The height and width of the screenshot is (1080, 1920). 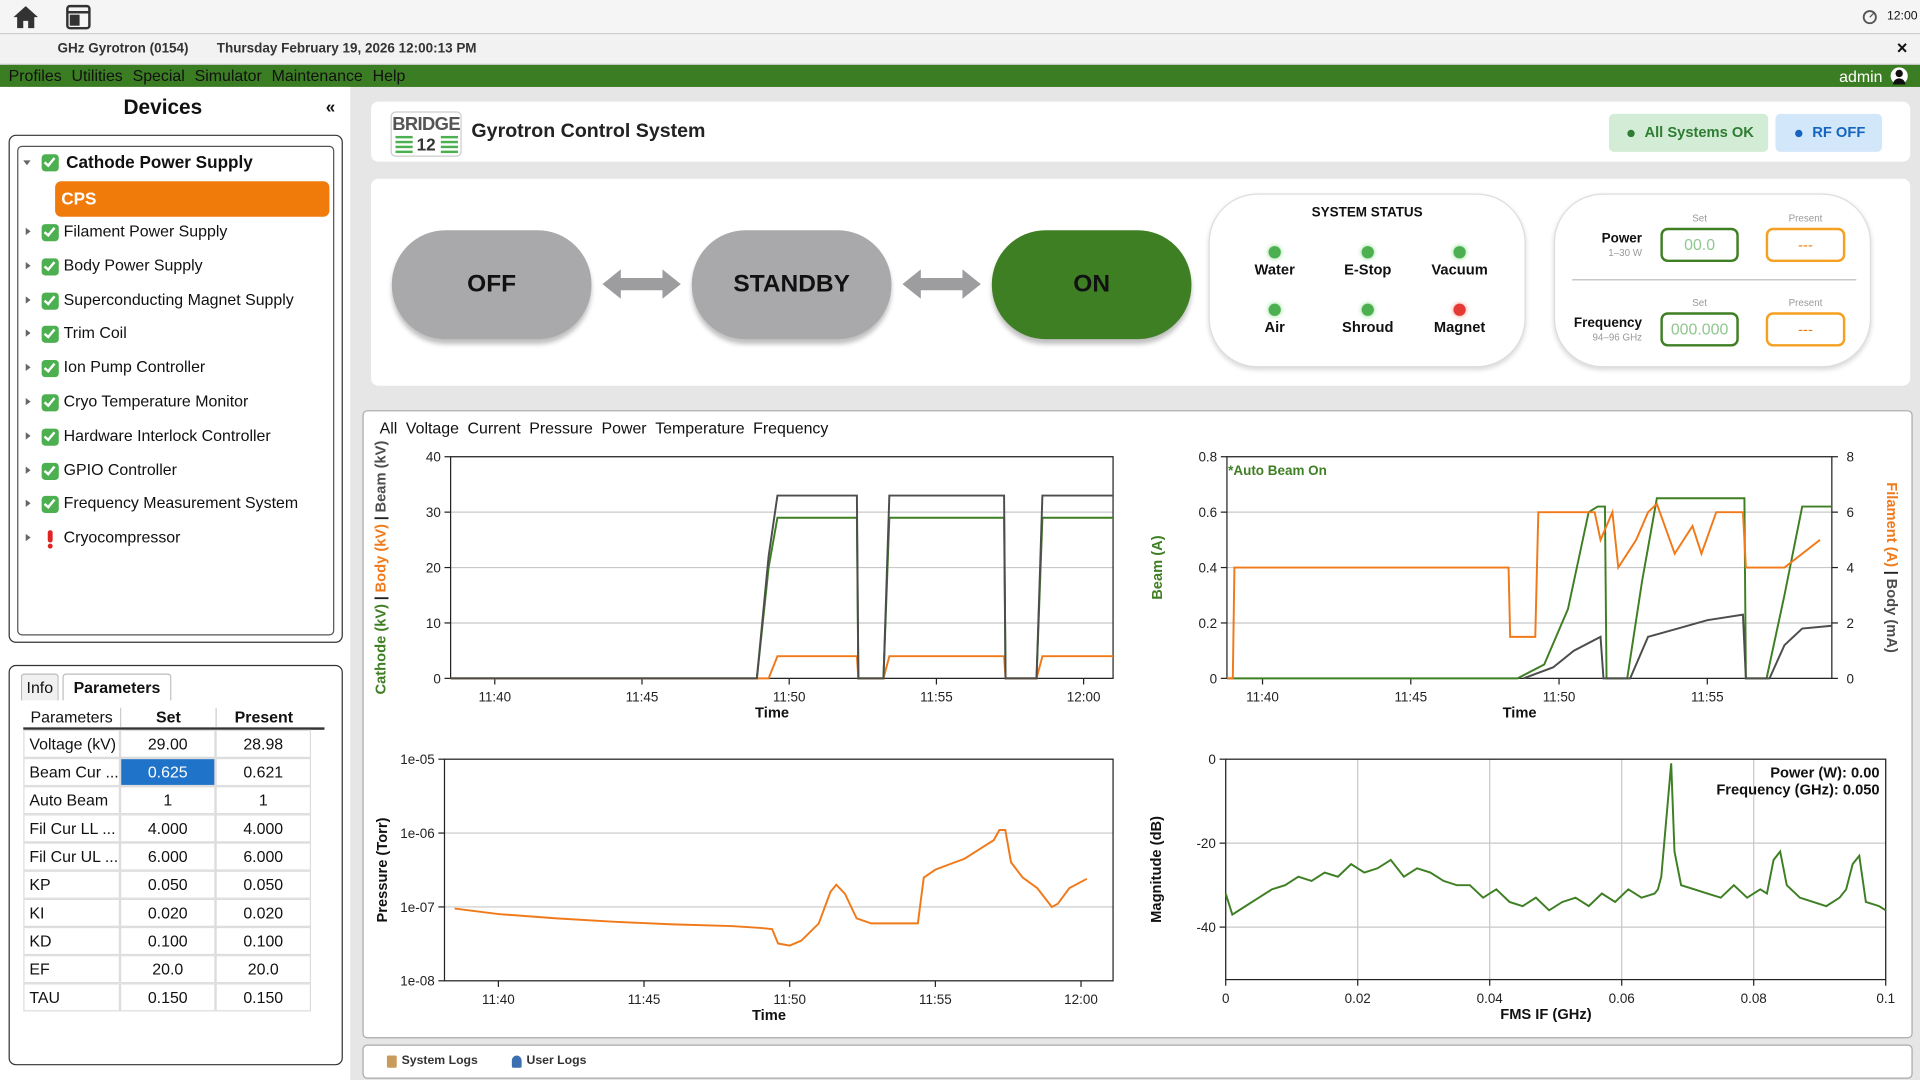 What do you see at coordinates (122, 537) in the screenshot?
I see `device-label: Cryocompressor` at bounding box center [122, 537].